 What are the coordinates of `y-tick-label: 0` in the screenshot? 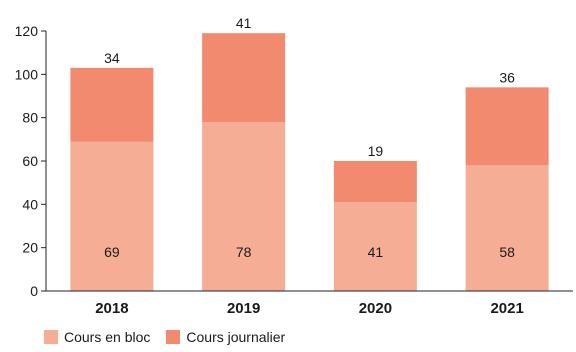 It's located at (34, 291).